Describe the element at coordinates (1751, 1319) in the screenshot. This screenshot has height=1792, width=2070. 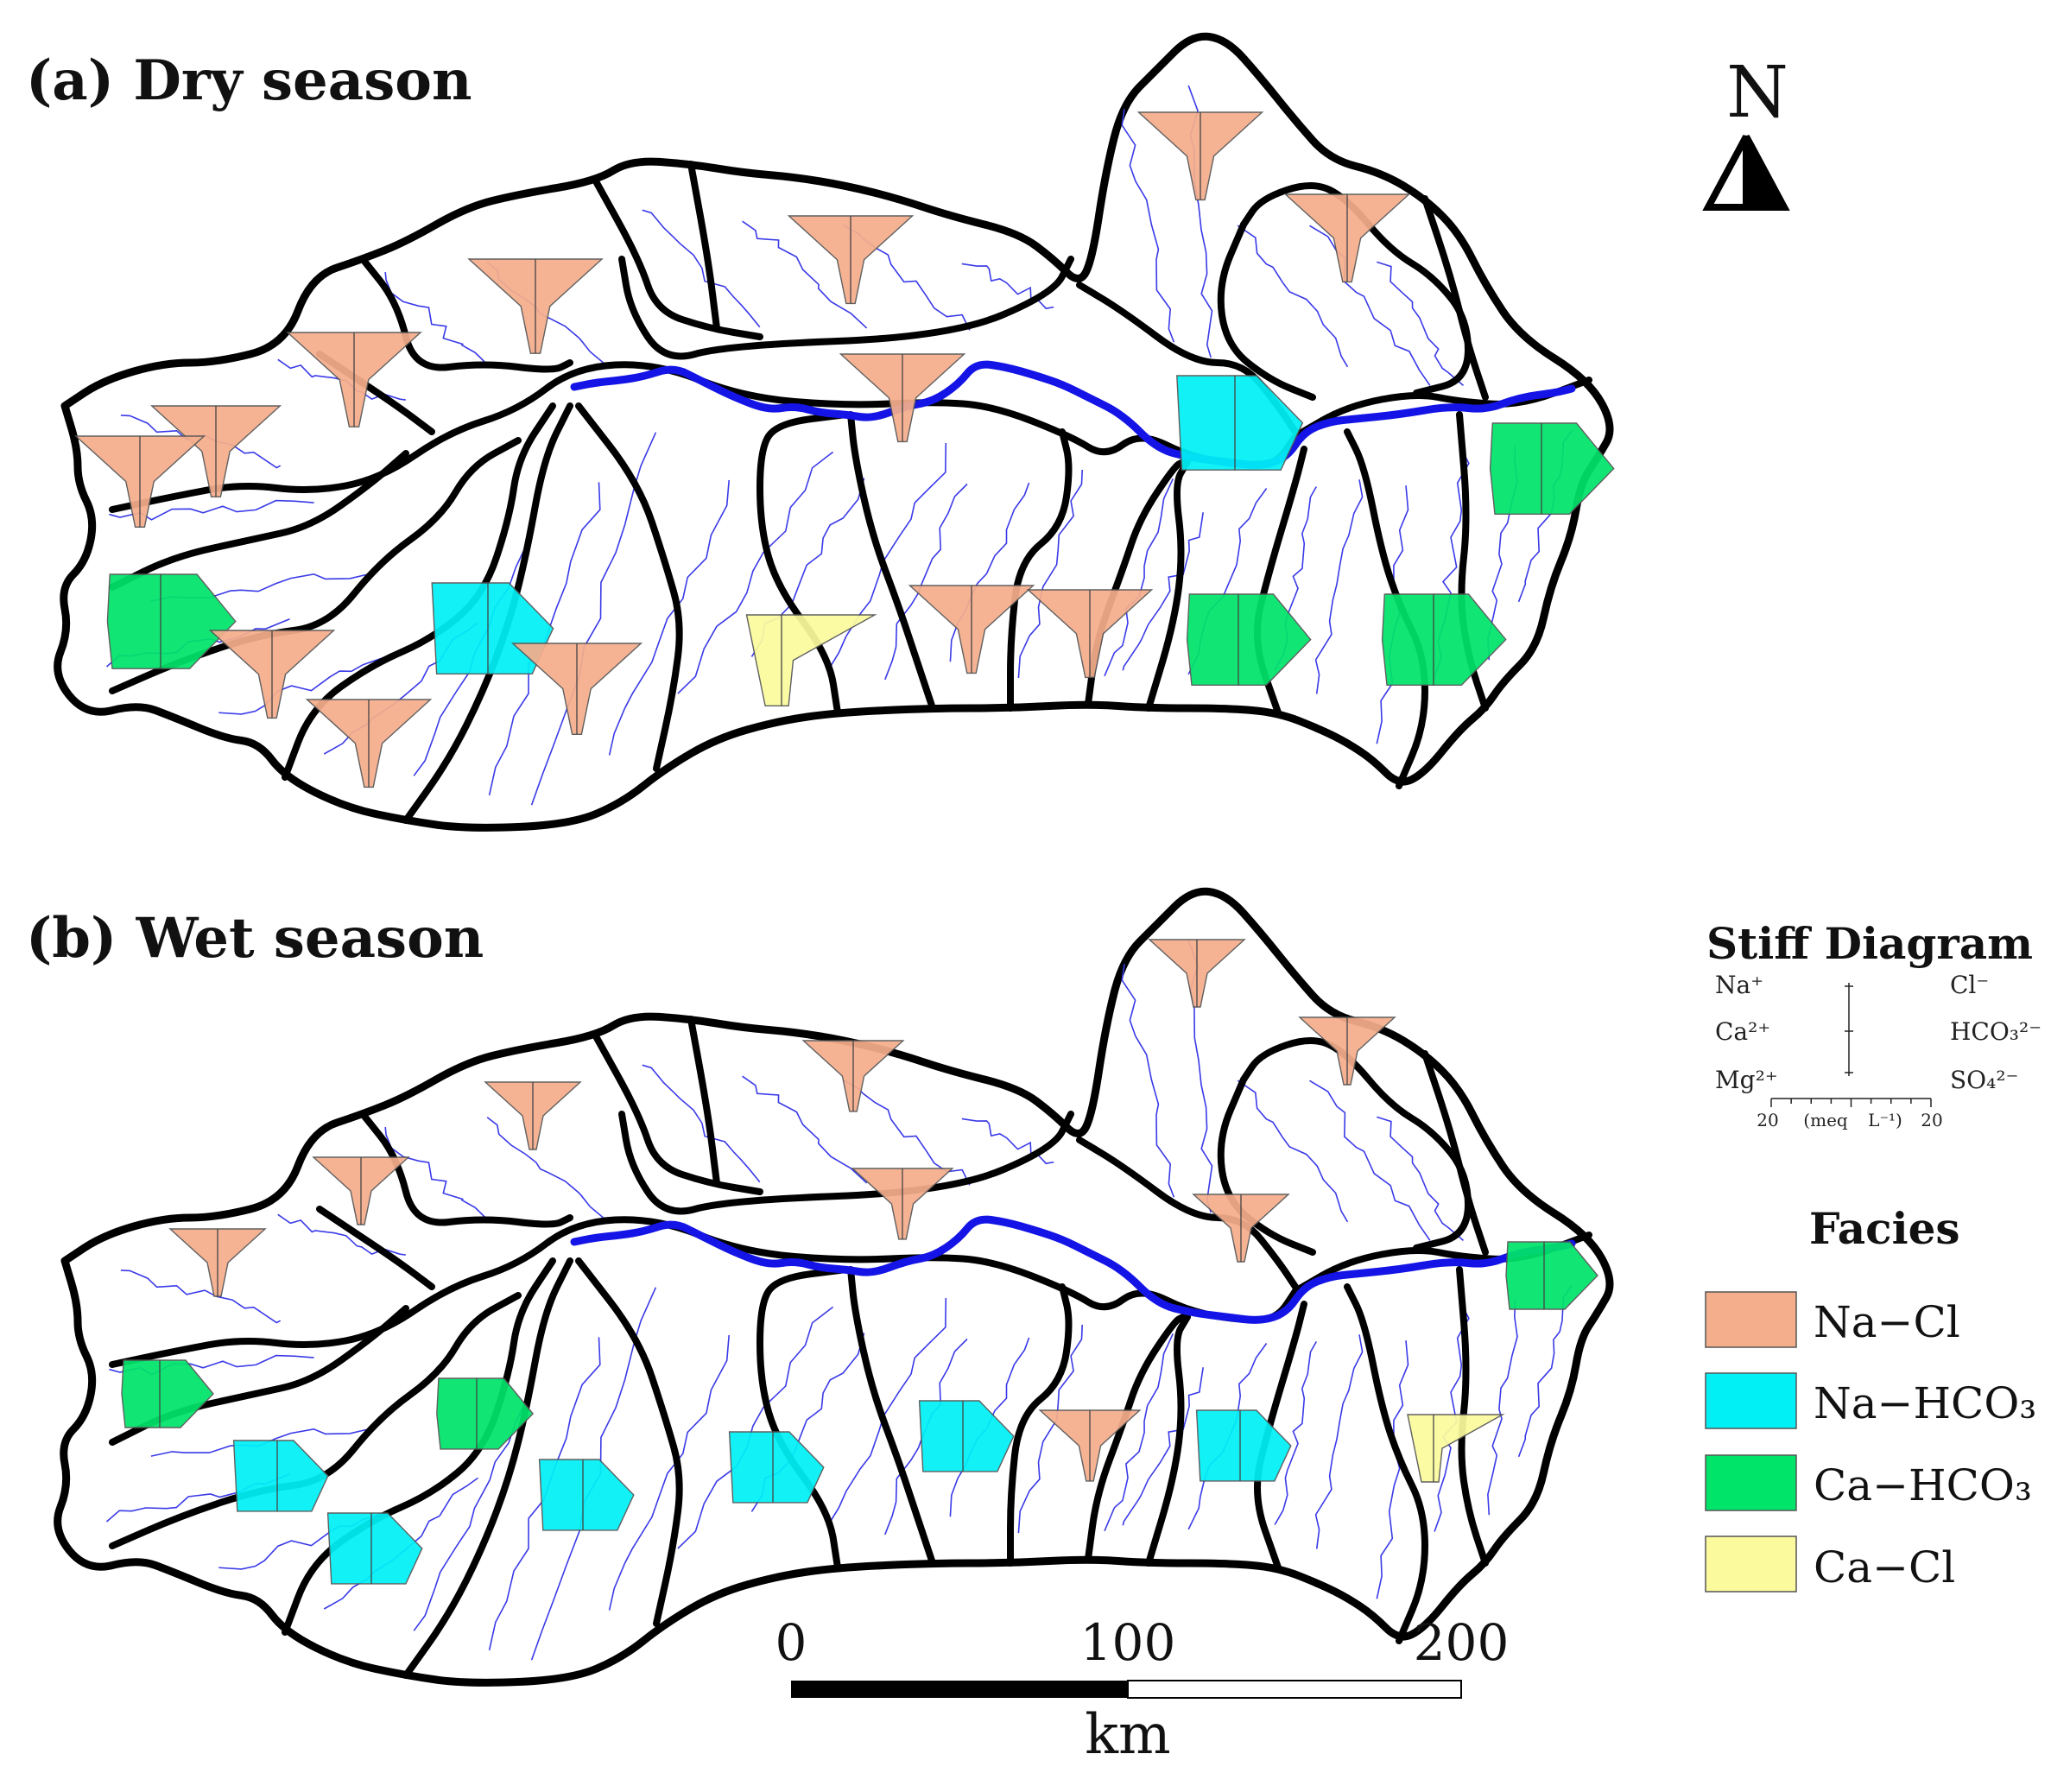
I see `facies-swatch-na-cl` at that location.